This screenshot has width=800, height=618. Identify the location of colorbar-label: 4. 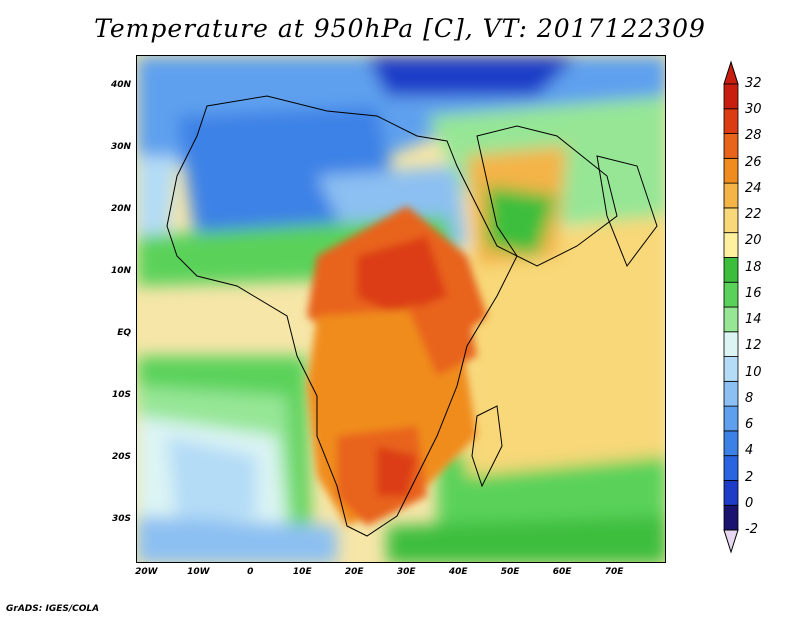
(749, 451).